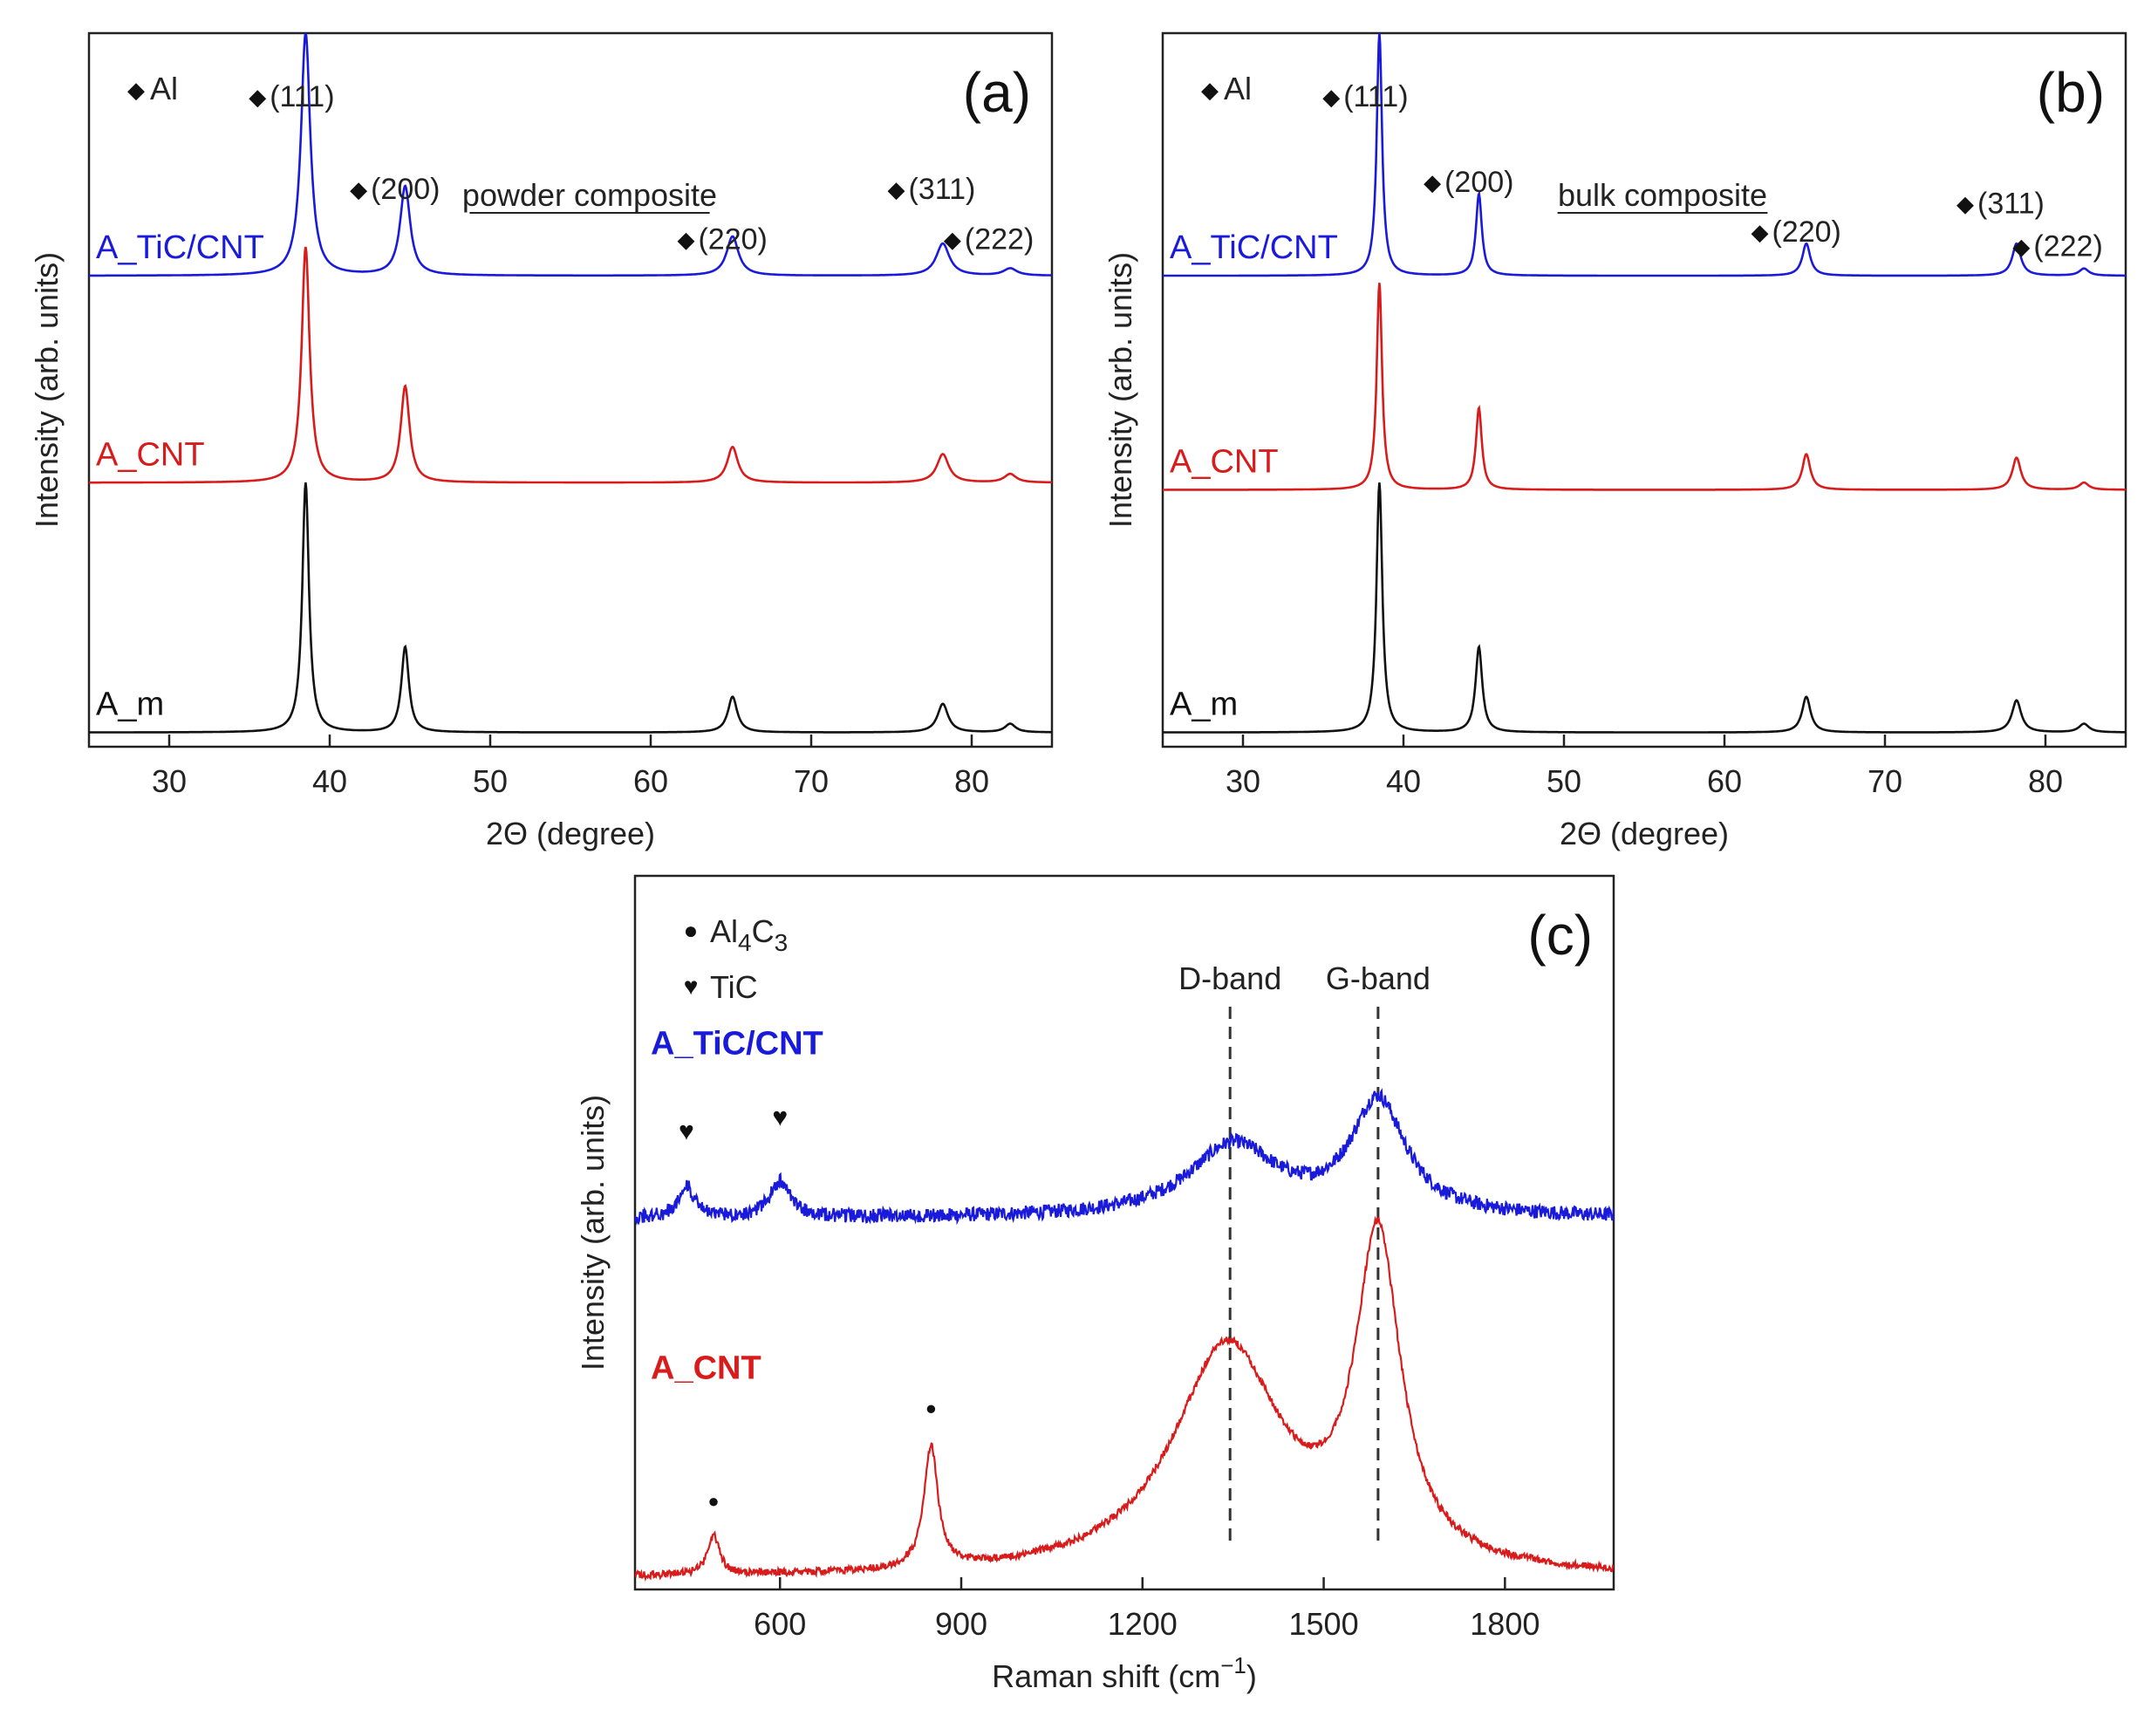 Image resolution: width=2151 pixels, height=1736 pixels. What do you see at coordinates (724, 931) in the screenshot?
I see `legend-label-text: Al` at bounding box center [724, 931].